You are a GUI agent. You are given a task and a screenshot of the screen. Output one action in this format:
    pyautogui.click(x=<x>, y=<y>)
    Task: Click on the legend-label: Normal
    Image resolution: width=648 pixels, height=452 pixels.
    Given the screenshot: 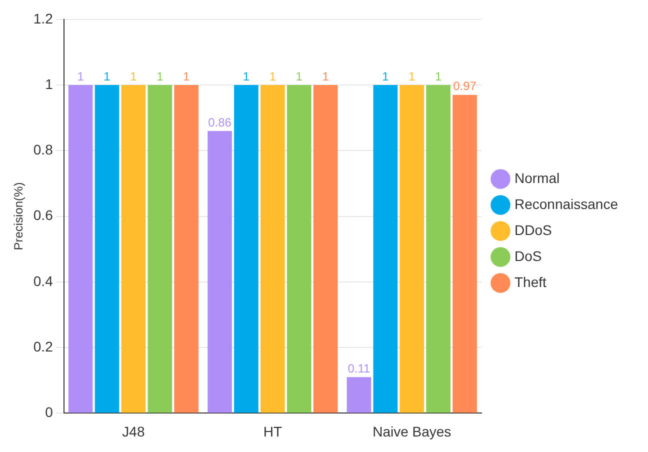 What is the action you would take?
    pyautogui.click(x=537, y=178)
    